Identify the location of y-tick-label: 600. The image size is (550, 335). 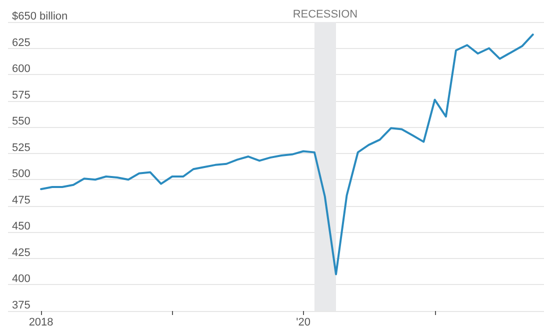
(21, 69).